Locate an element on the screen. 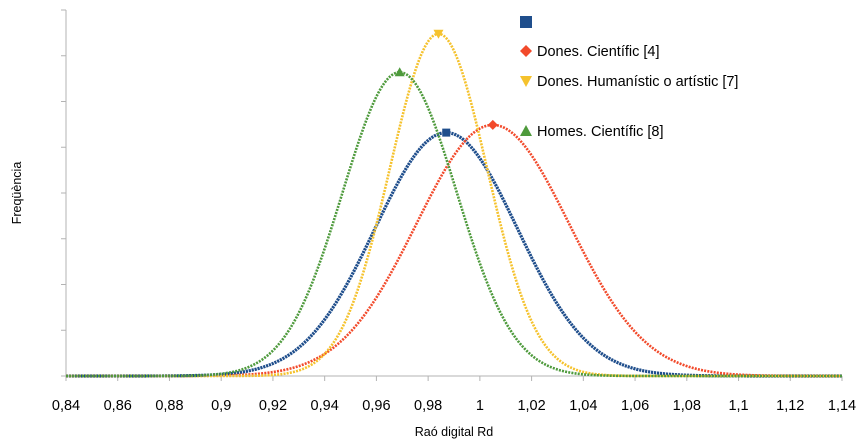 Image resolution: width=868 pixels, height=440 pixels. x-tick-label: 1,04 is located at coordinates (583, 406).